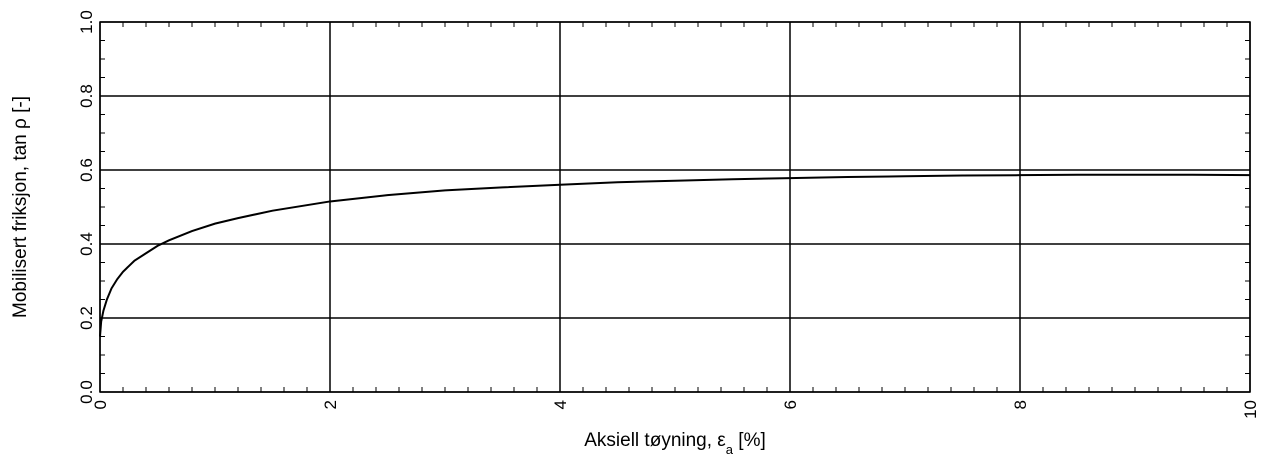 Image resolution: width=1282 pixels, height=456 pixels. Describe the element at coordinates (330, 404) in the screenshot. I see `x-tick-label: 2` at that location.